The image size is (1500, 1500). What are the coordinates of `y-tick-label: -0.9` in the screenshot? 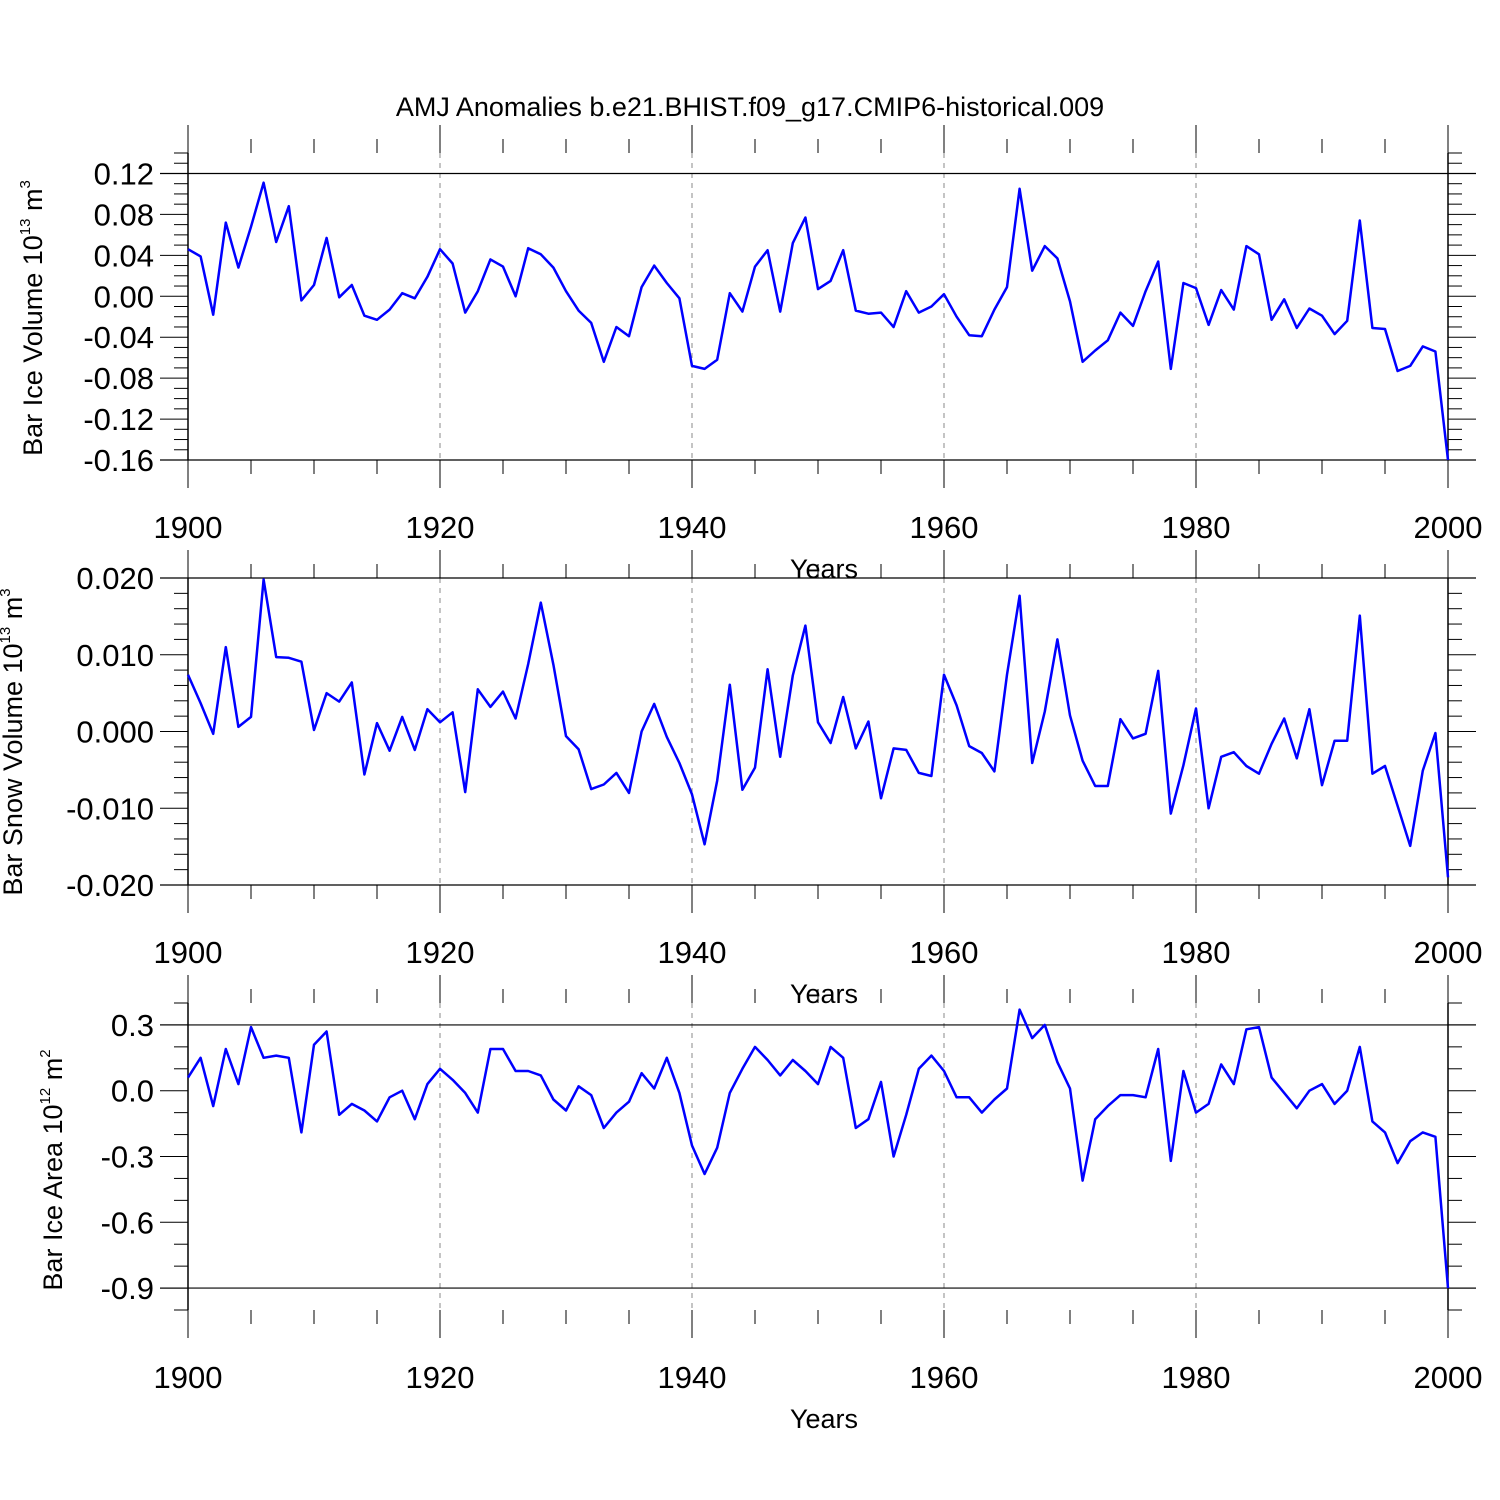 It's located at (127, 1288).